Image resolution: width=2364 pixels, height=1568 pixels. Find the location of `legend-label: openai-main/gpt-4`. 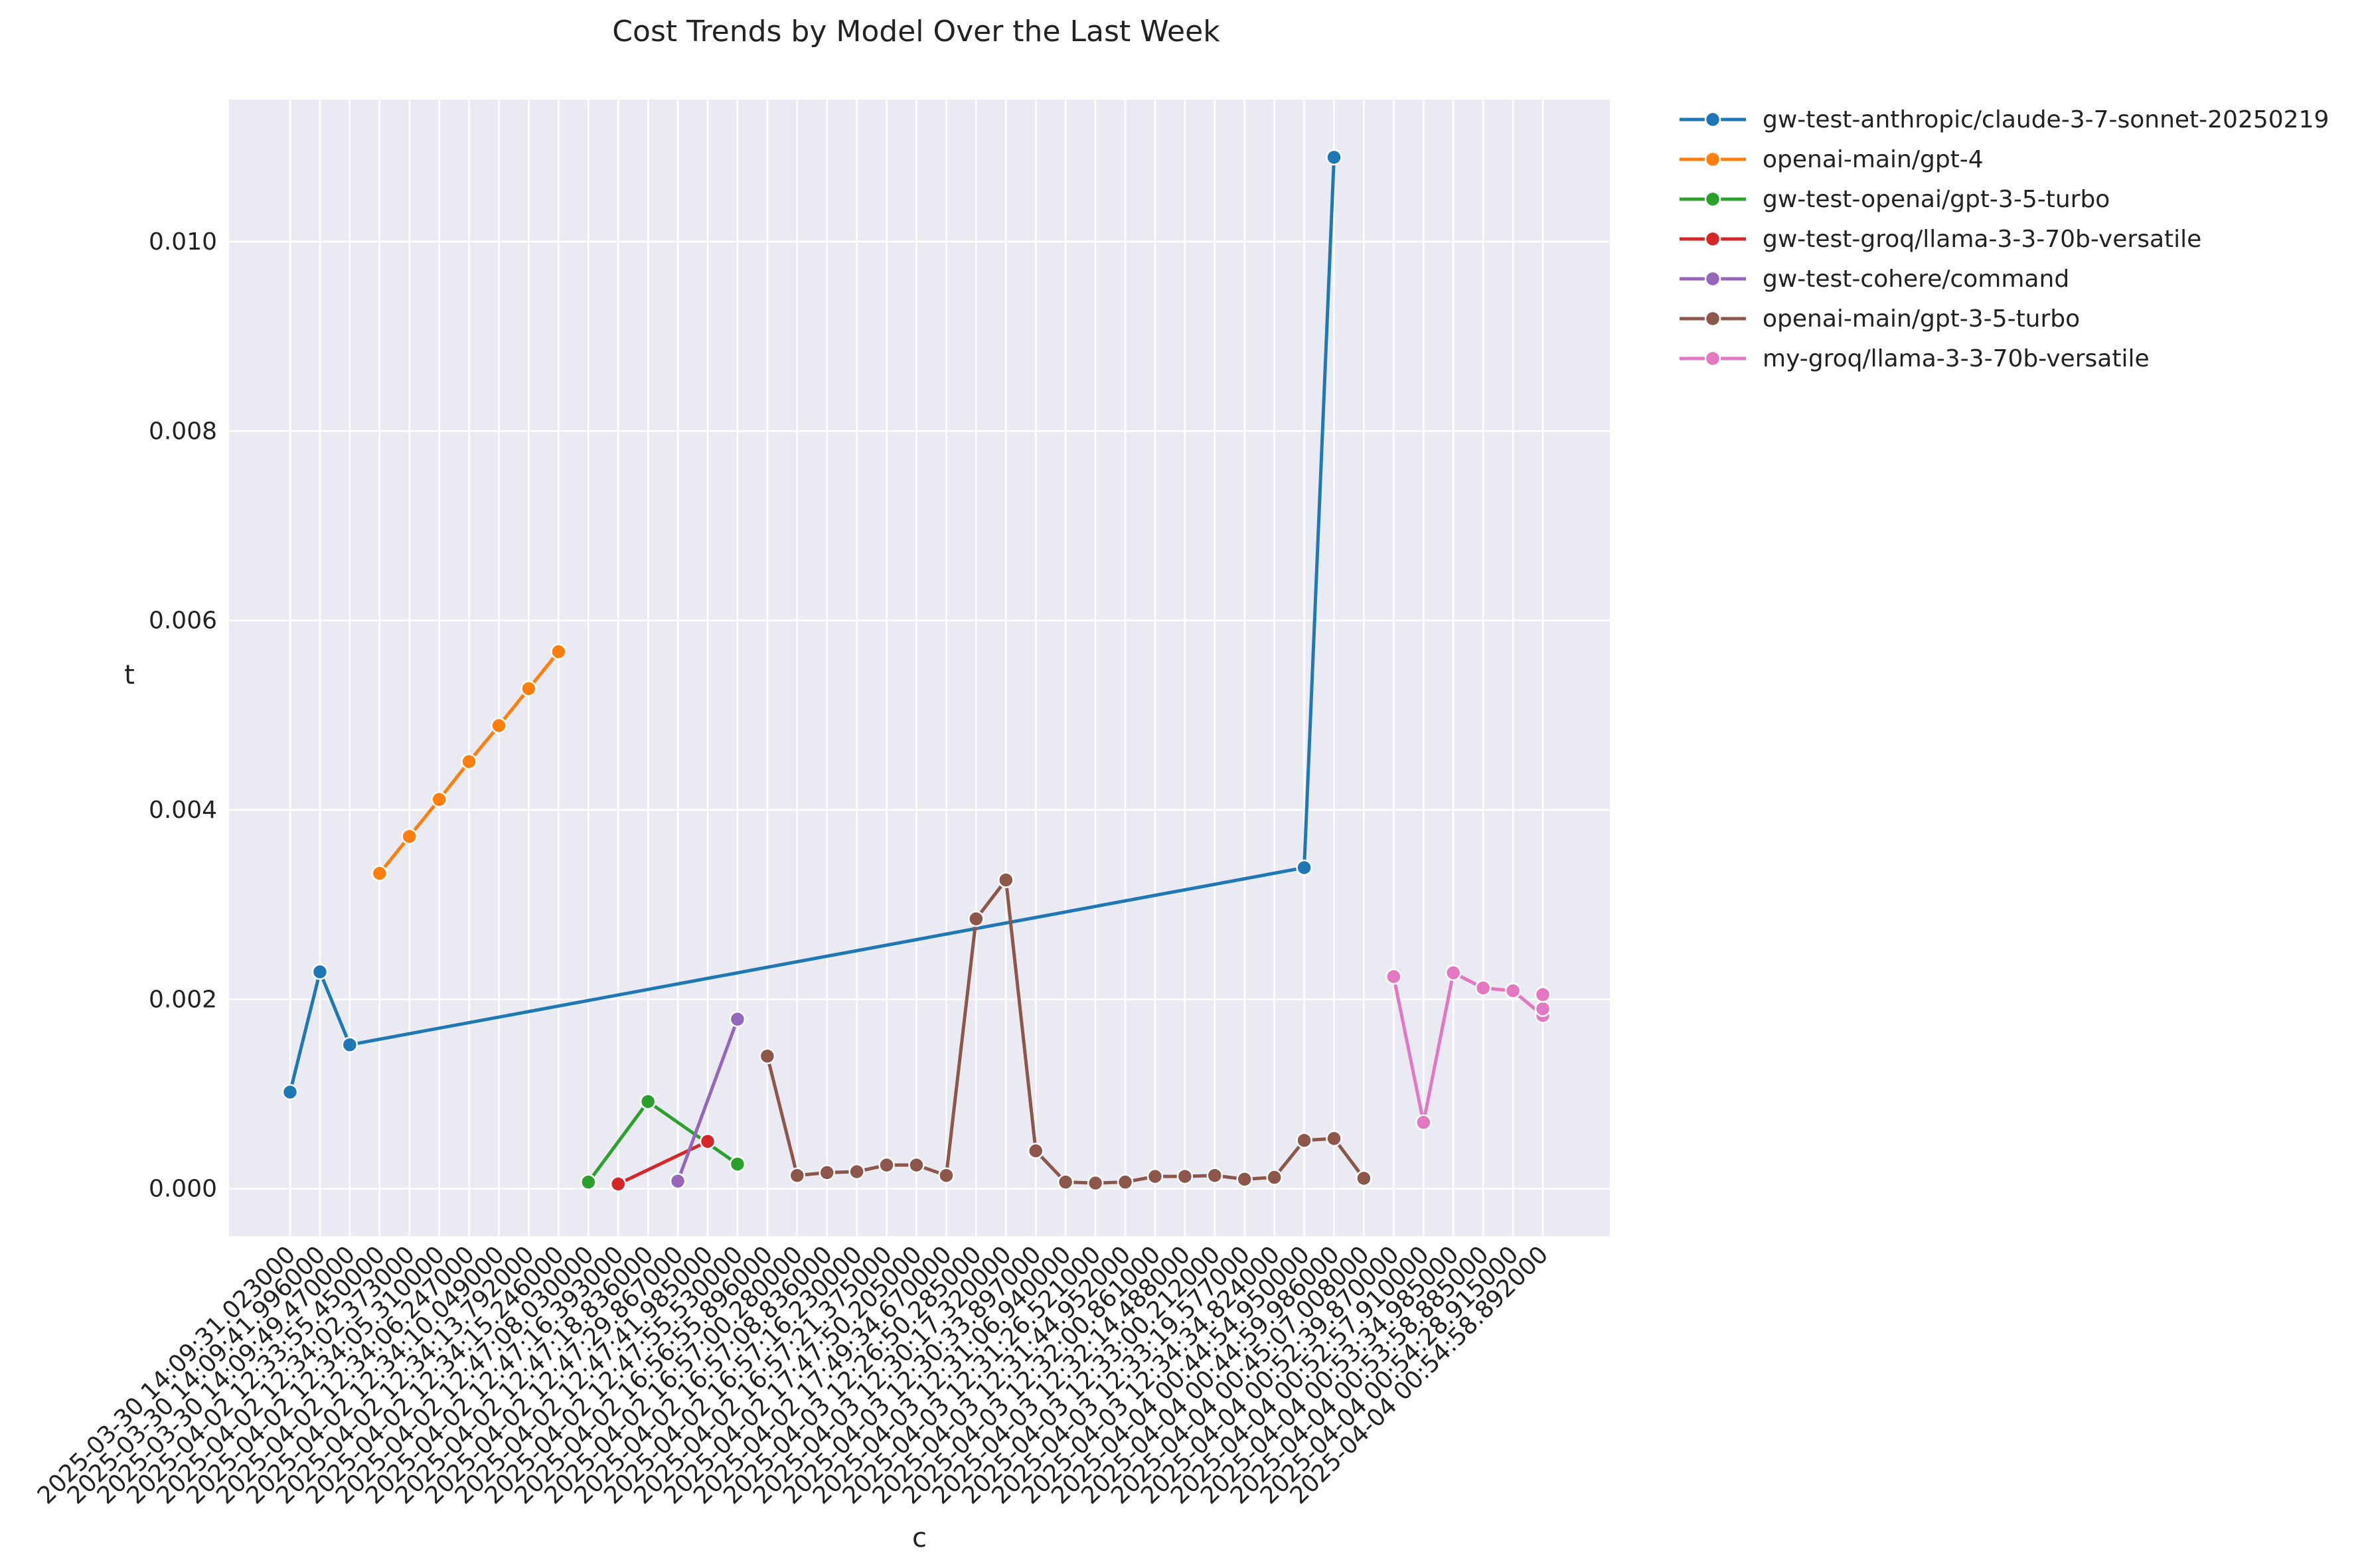

legend-label: openai-main/gpt-4 is located at coordinates (1873, 160).